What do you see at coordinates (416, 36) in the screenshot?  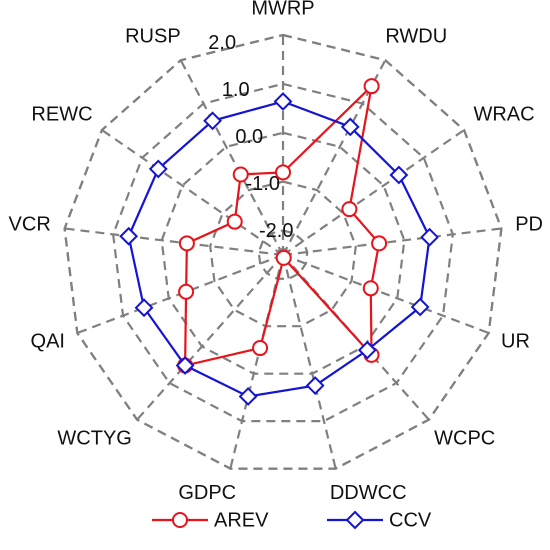 I see `category-label: RWDU` at bounding box center [416, 36].